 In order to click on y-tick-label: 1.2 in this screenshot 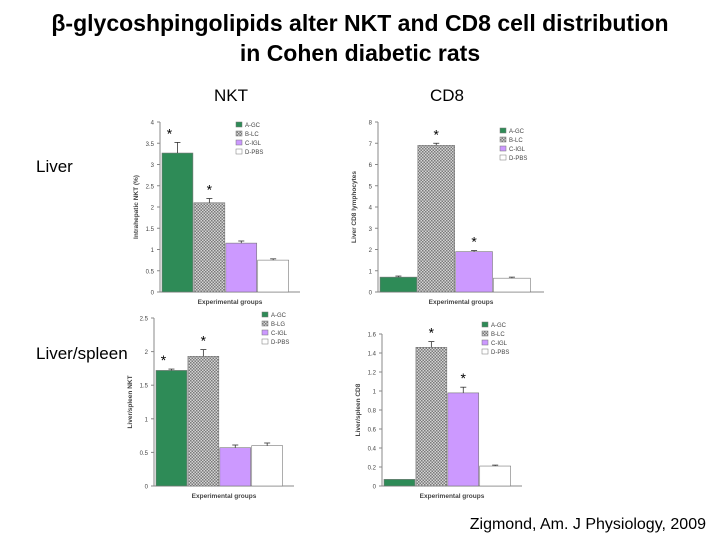, I will do `click(372, 374)`.